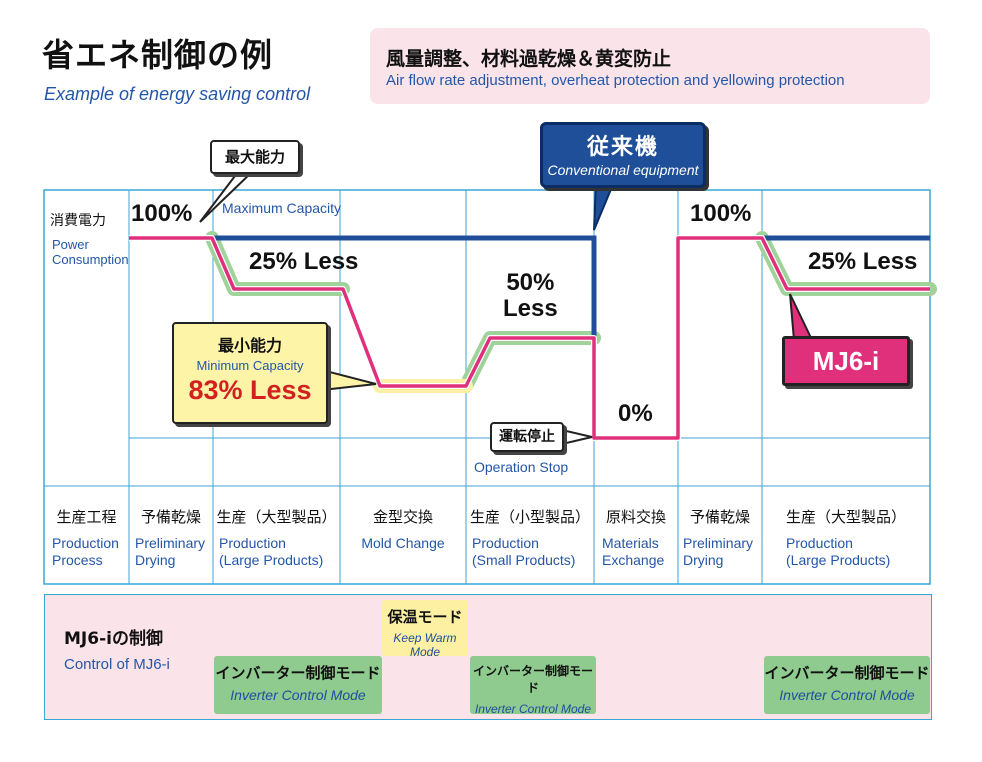 This screenshot has height=762, width=982. What do you see at coordinates (604, 206) in the screenshot?
I see `conventional-pointer` at bounding box center [604, 206].